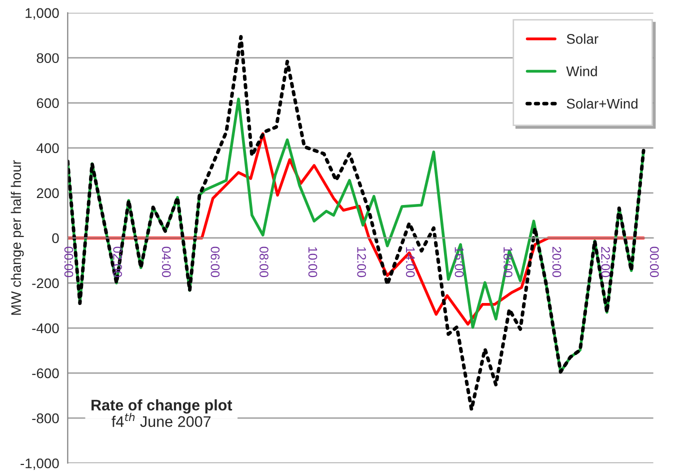 This screenshot has height=475, width=677. Describe the element at coordinates (47, 103) in the screenshot. I see `y-tick-label: 600` at that location.